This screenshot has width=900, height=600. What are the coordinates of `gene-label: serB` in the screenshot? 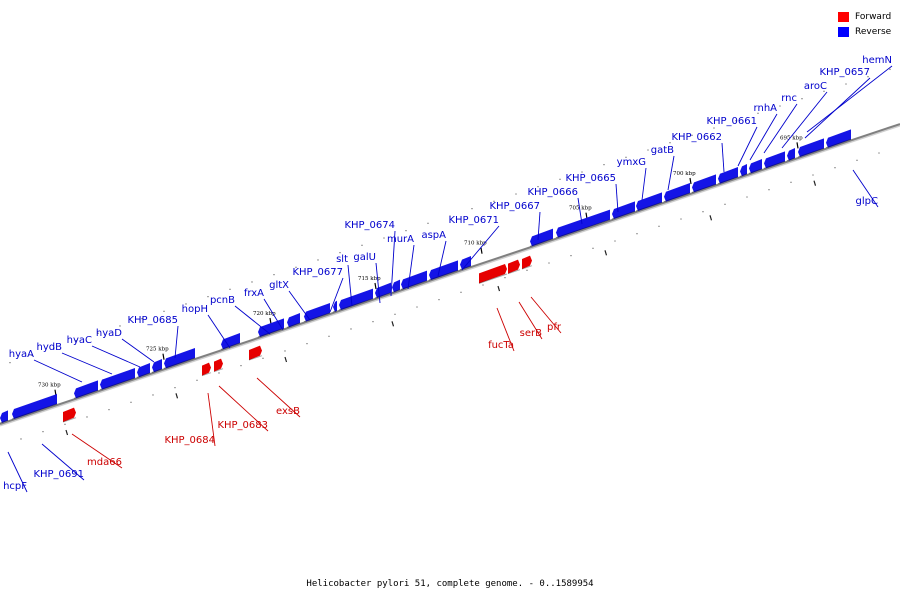 It's located at (530, 320).